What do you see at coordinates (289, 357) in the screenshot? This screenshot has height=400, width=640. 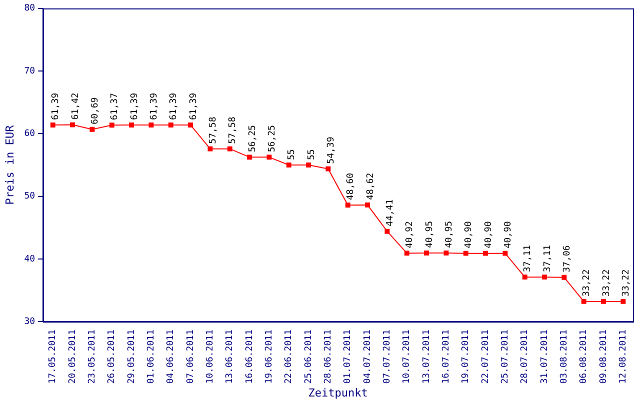 I see `x-tick-label: 22.06.2011` at bounding box center [289, 357].